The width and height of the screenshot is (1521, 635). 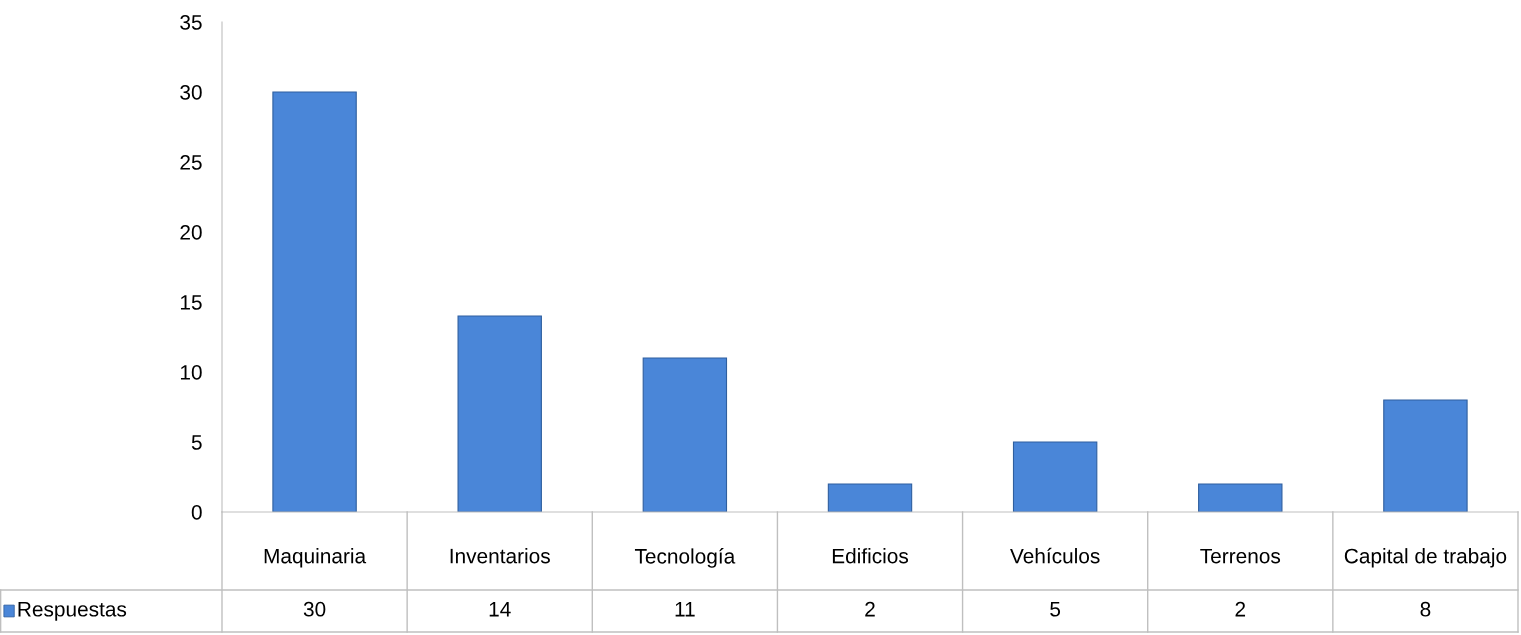 I want to click on data-label: 30, so click(x=314, y=609).